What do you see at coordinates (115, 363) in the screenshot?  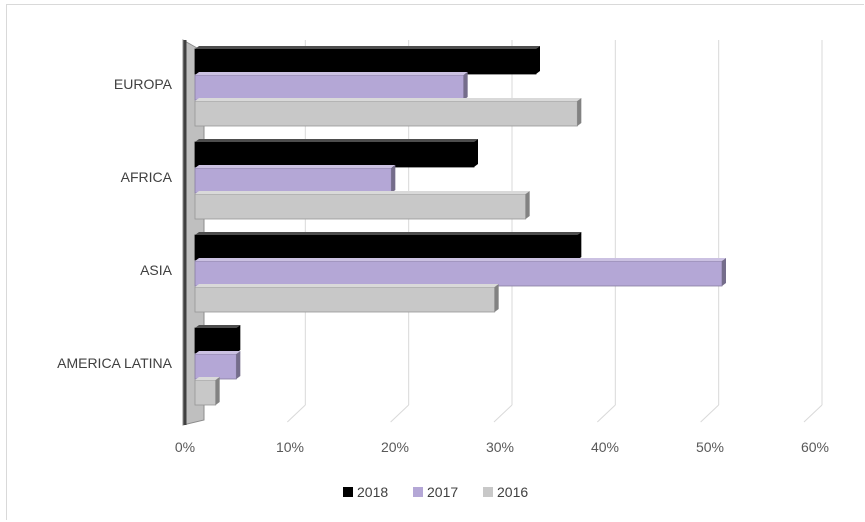 I see `category-label: AMERICA LATINA` at bounding box center [115, 363].